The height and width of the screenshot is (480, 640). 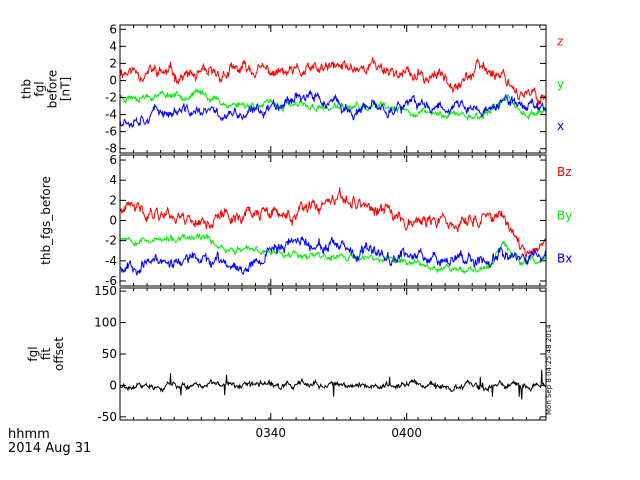 What do you see at coordinates (549, 369) in the screenshot?
I see `generation-timestamp: Mon Sep 8 04:25:48 2014` at bounding box center [549, 369].